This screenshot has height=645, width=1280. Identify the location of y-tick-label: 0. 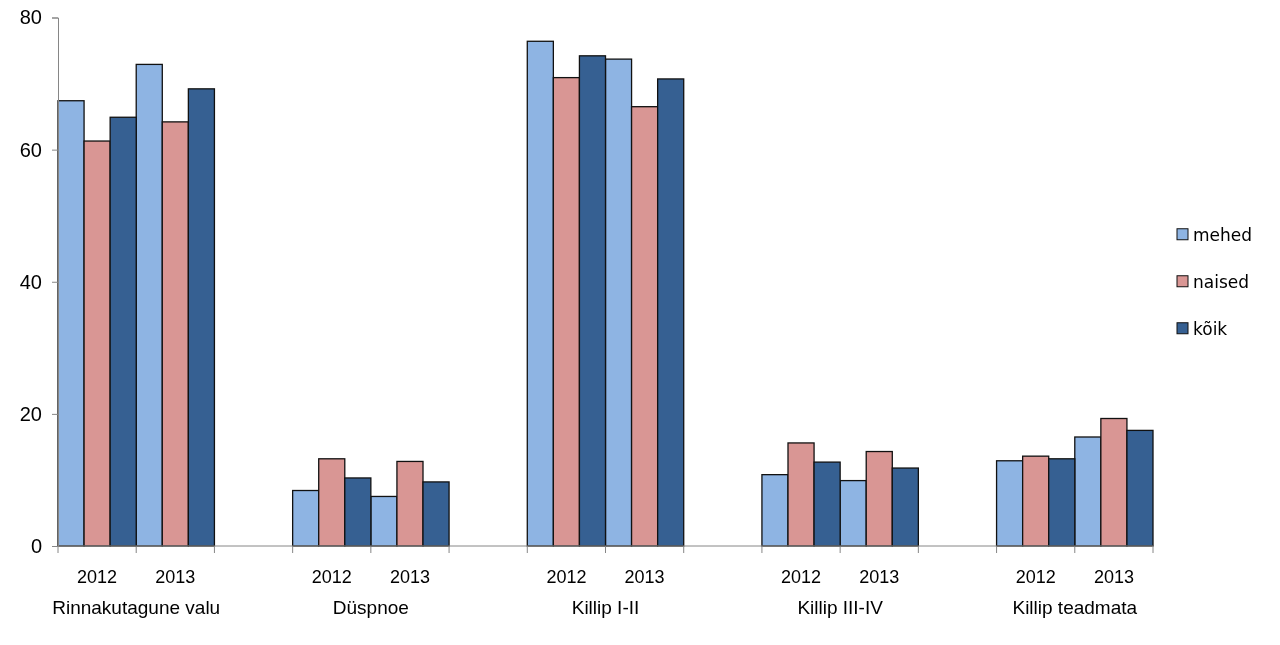
(36, 545).